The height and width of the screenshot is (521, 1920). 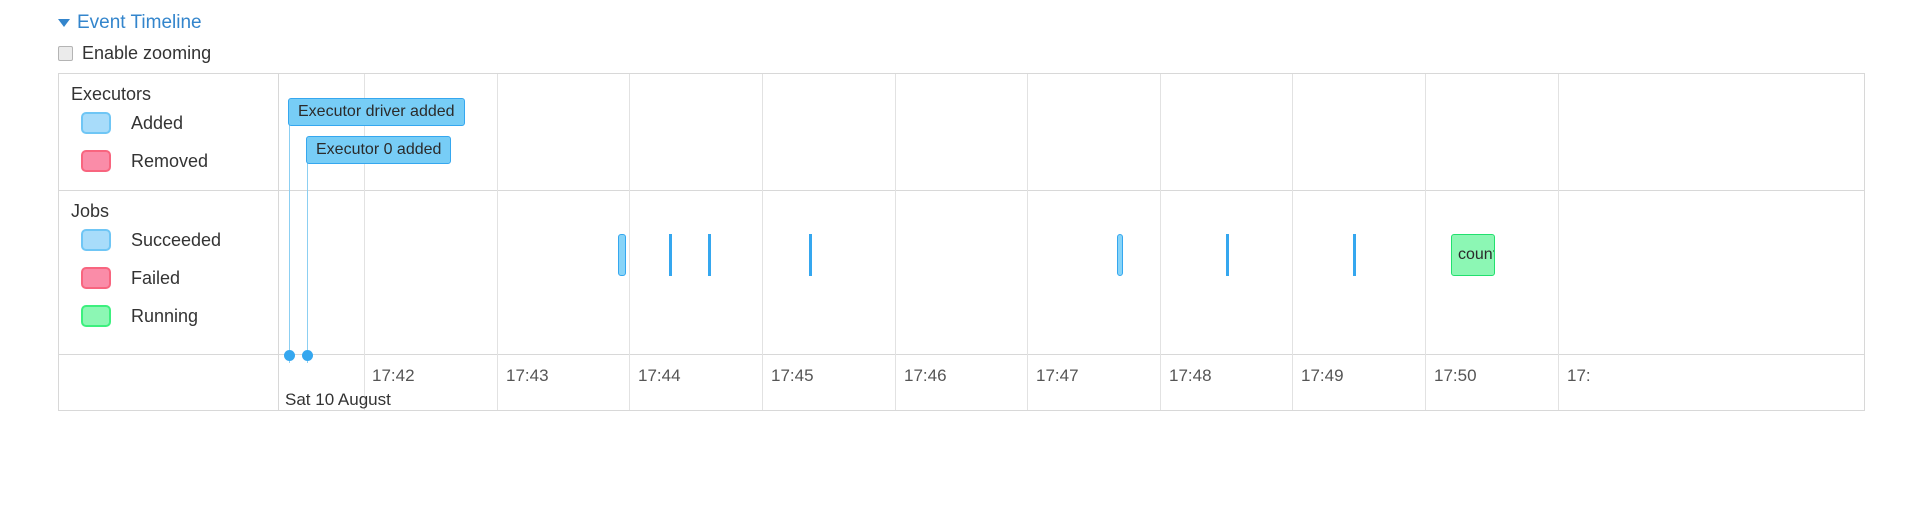 What do you see at coordinates (65, 53) in the screenshot?
I see `checkbox-unchecked-icon` at bounding box center [65, 53].